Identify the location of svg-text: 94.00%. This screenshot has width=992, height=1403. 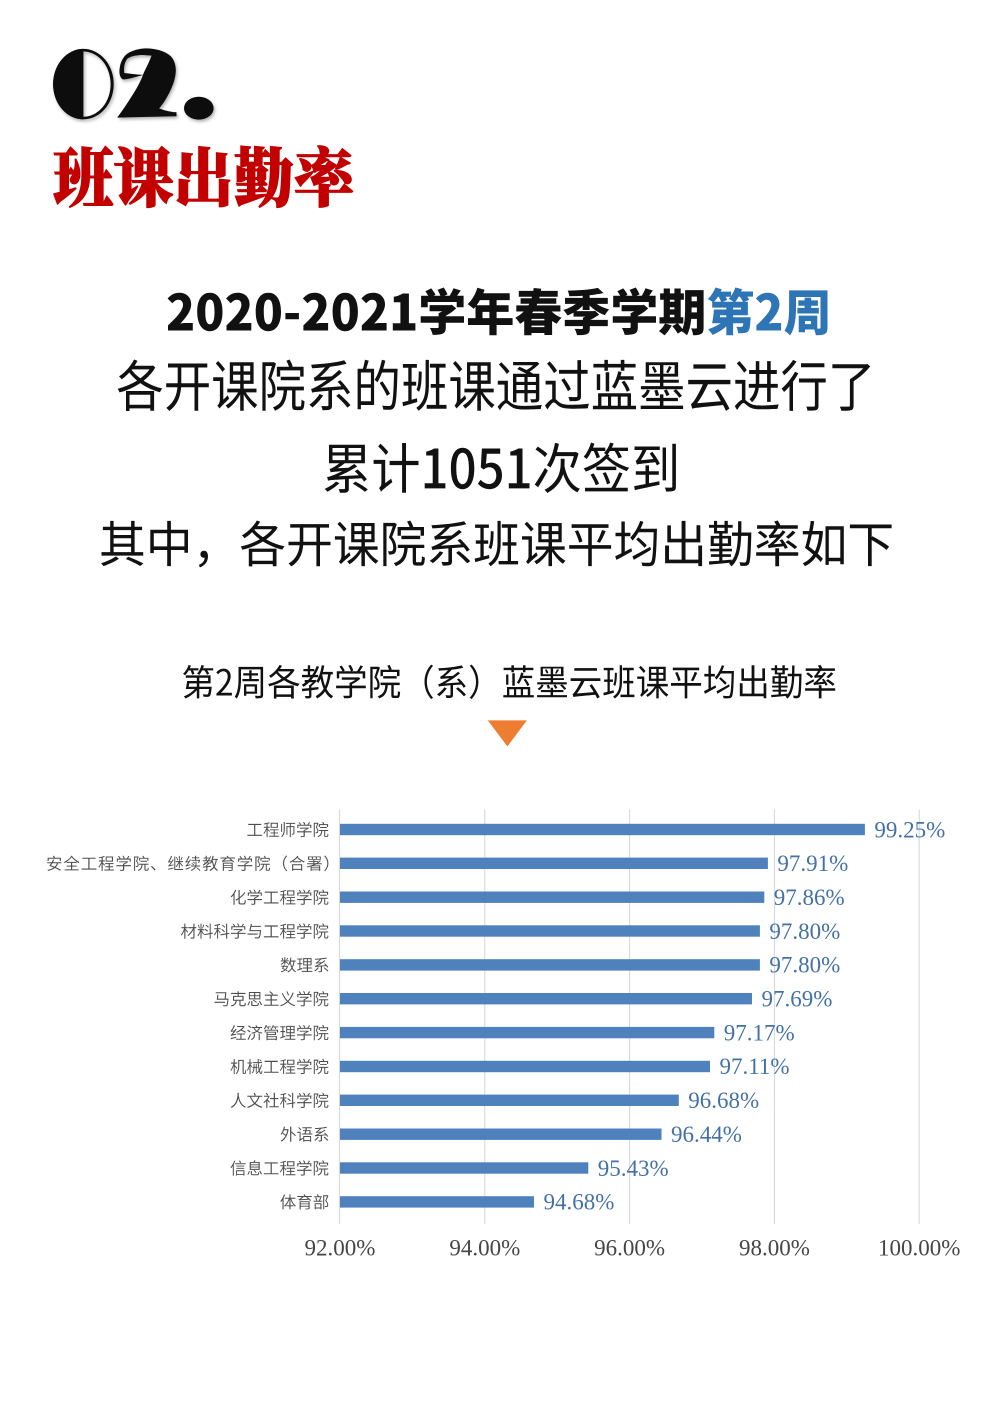
(484, 1247).